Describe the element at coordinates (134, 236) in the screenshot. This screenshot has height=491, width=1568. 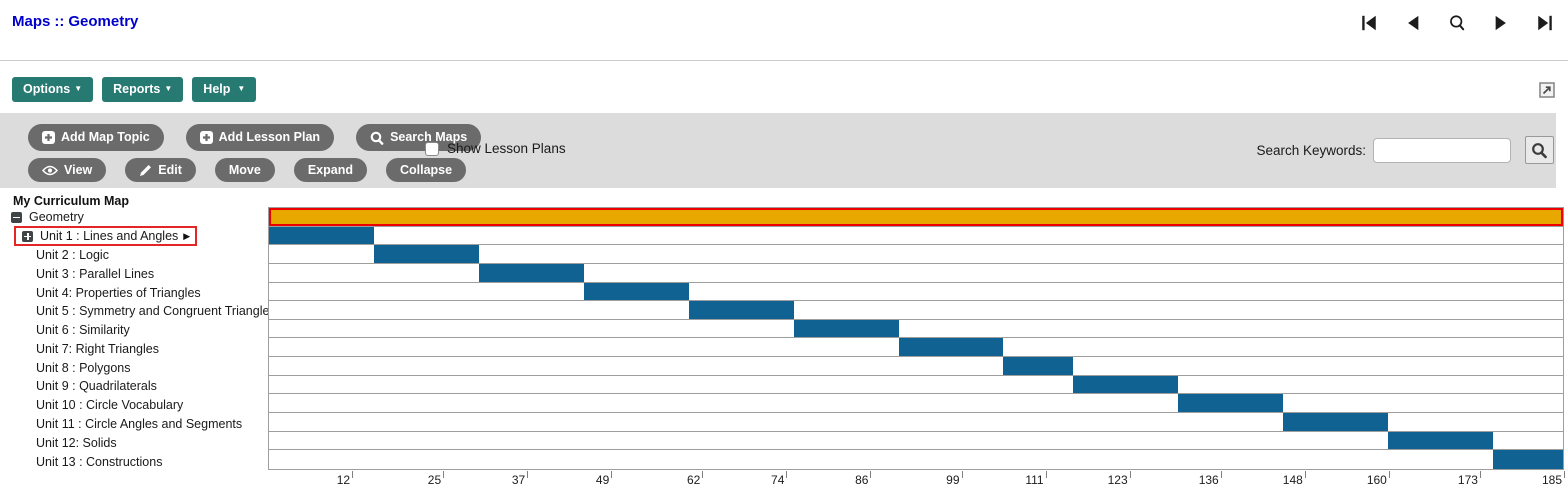
I see `tree-item-unit-1: Unit 1 : Lines and Angles ▶` at that location.